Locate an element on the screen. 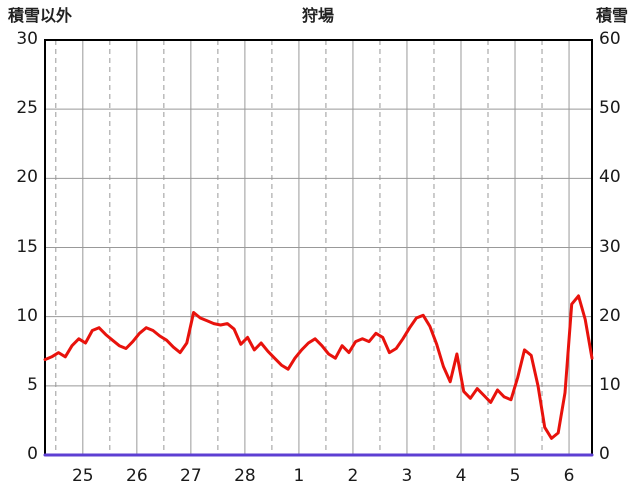 This screenshot has height=501, width=636. left-axis-tick-label: 15 is located at coordinates (27, 246).